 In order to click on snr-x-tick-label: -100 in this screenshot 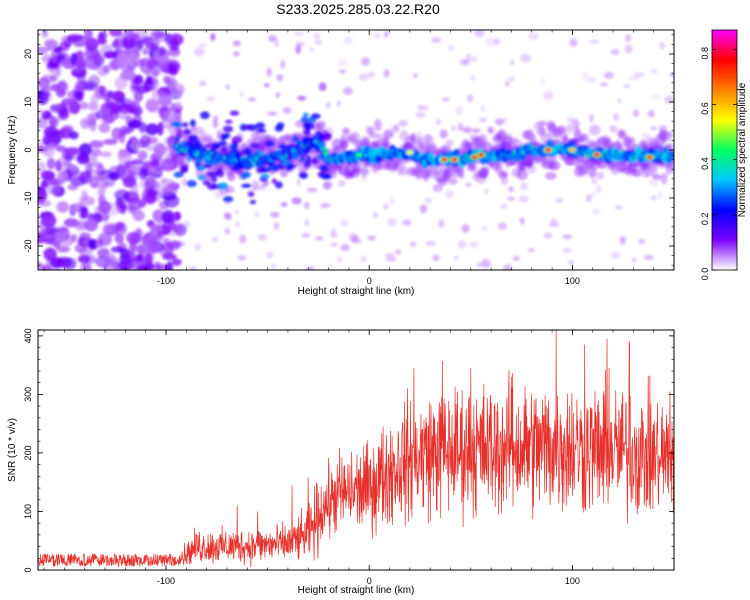, I will do `click(166, 581)`.